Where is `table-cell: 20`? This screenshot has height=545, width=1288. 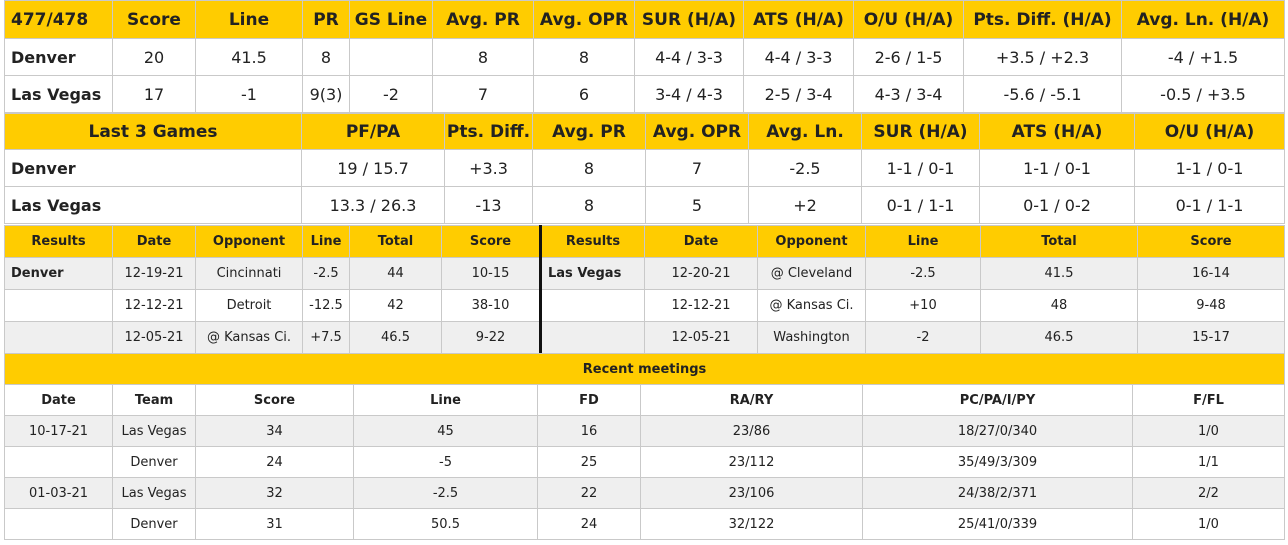 table-cell: 20 is located at coordinates (154, 57).